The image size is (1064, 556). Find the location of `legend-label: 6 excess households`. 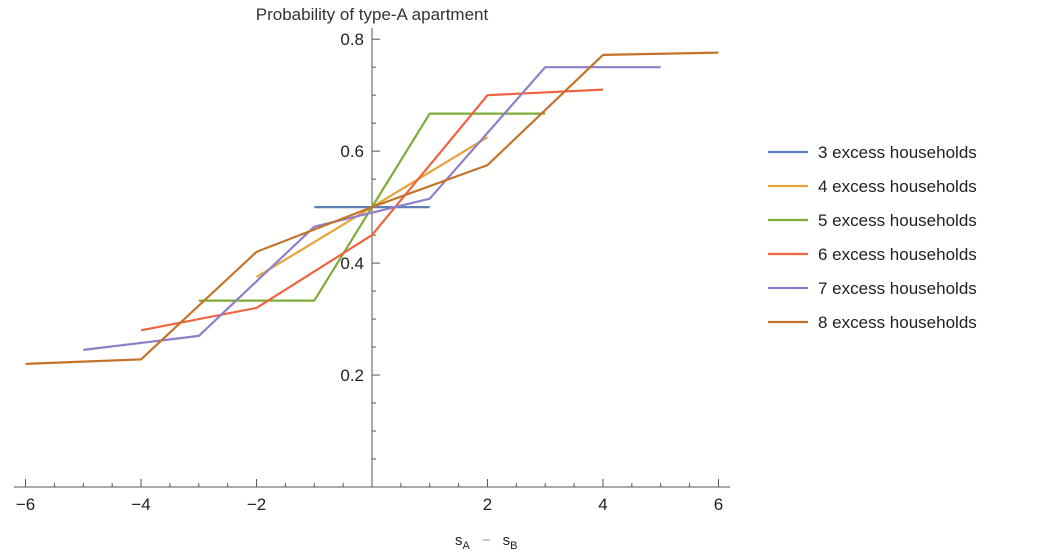

legend-label: 6 excess households is located at coordinates (897, 254).